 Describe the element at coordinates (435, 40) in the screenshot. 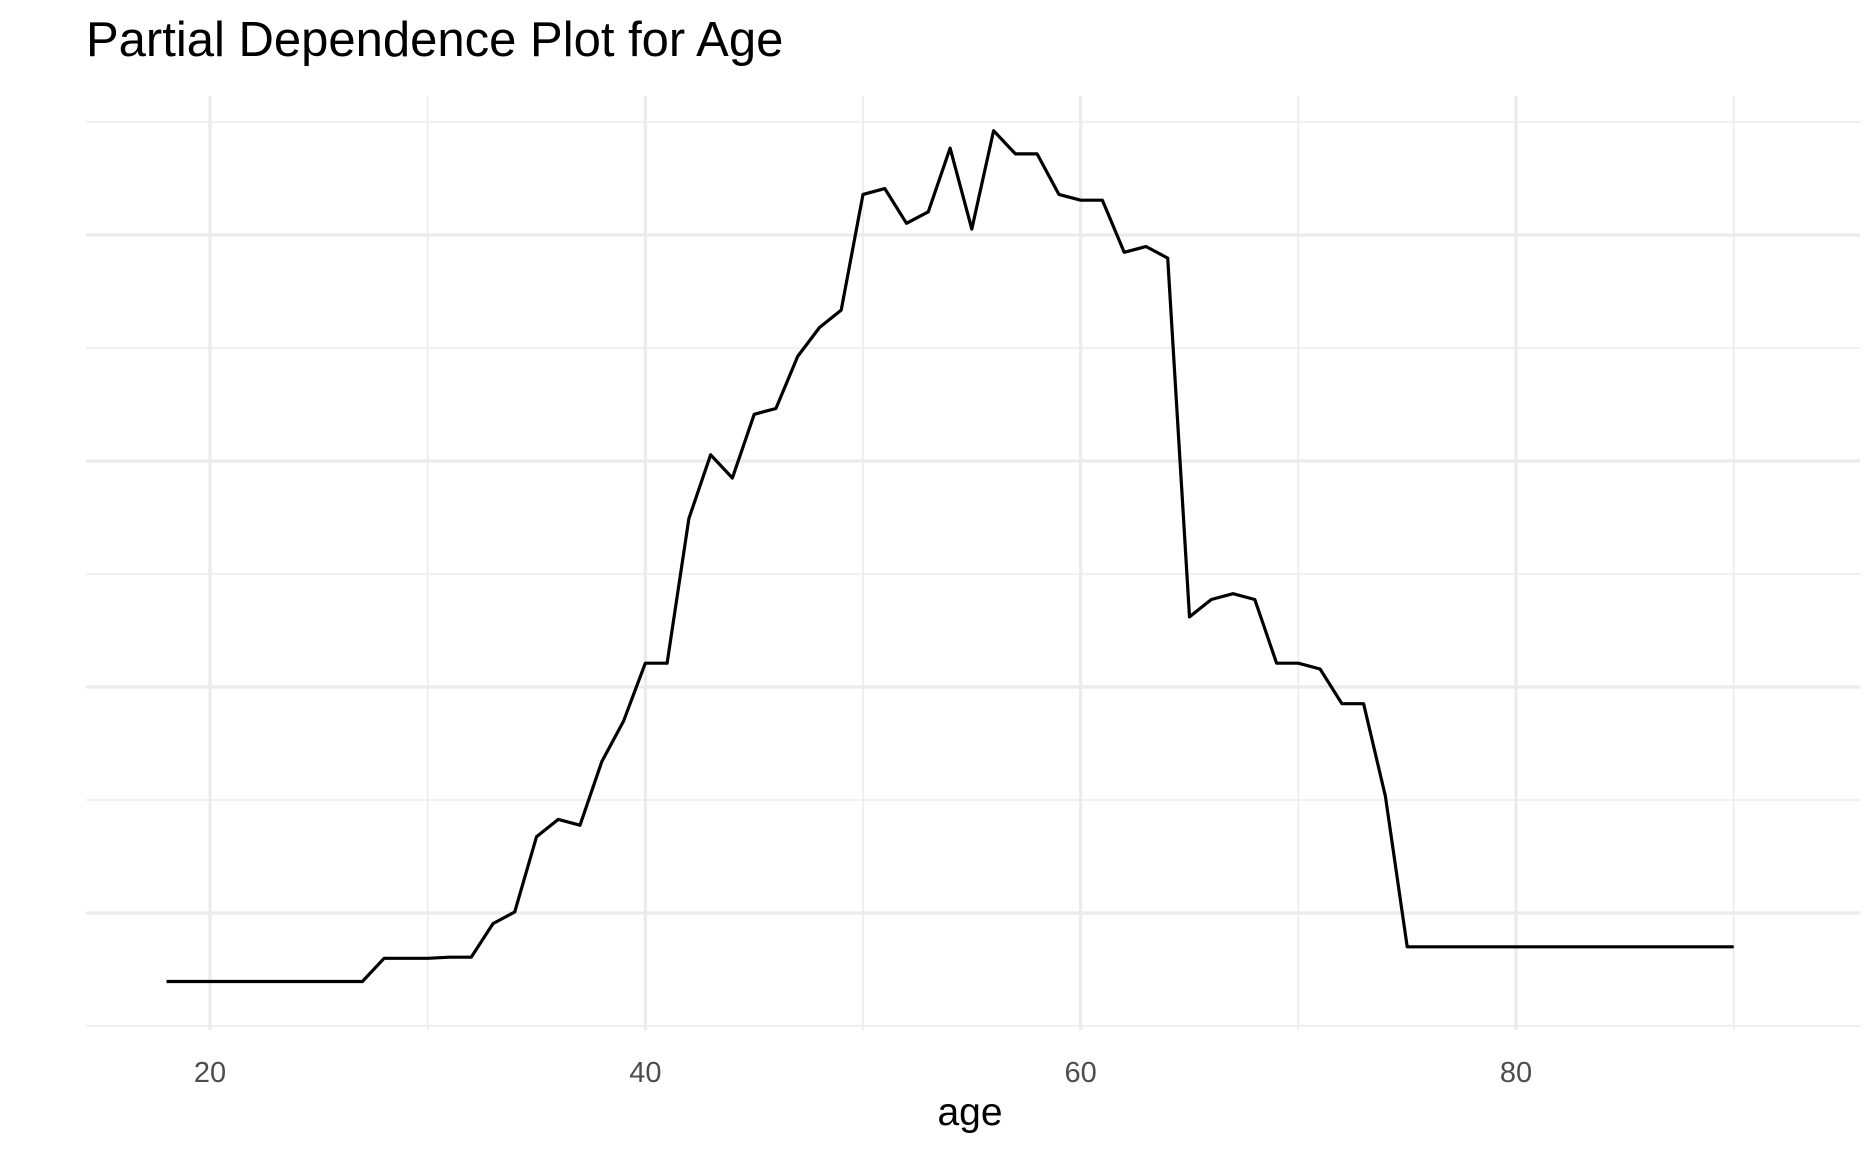

I see `chart-title: Partial Dependence Plot for Age` at that location.